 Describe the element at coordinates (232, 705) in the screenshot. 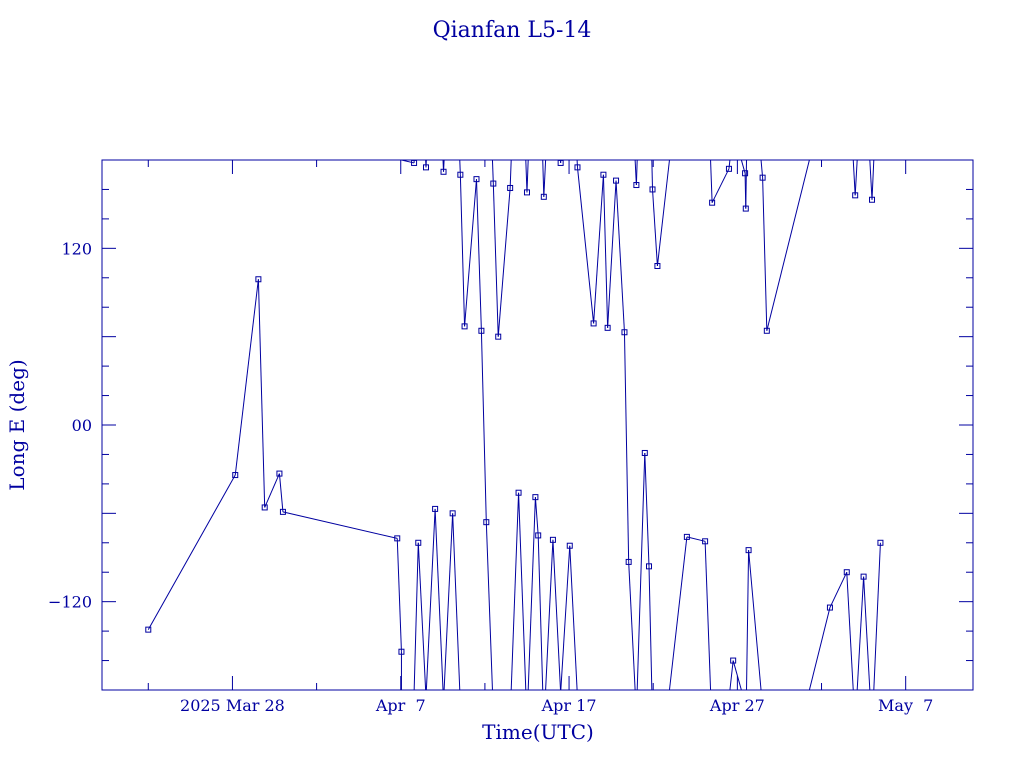

I see `x-tick-label: 2025 Mar 28` at that location.